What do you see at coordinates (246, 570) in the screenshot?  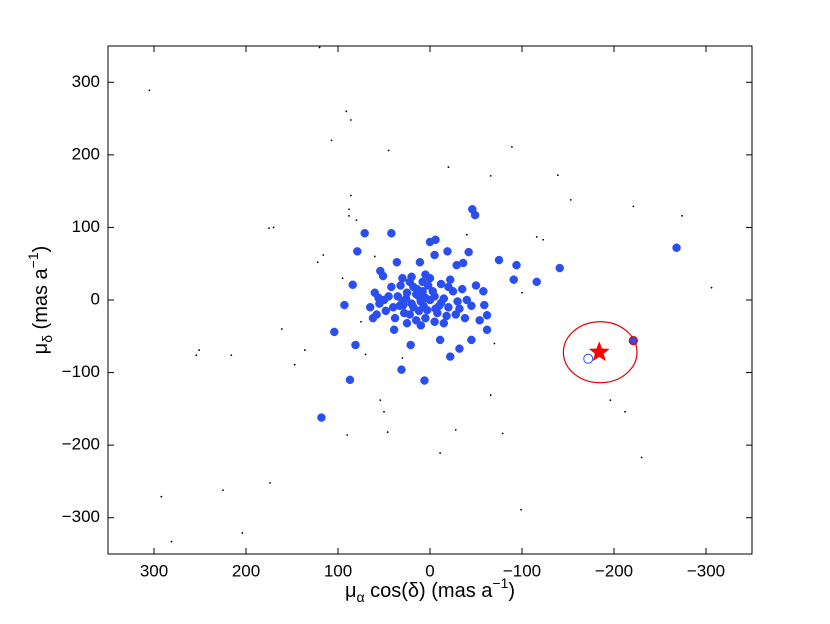 I see `x-tick-label: 200` at bounding box center [246, 570].